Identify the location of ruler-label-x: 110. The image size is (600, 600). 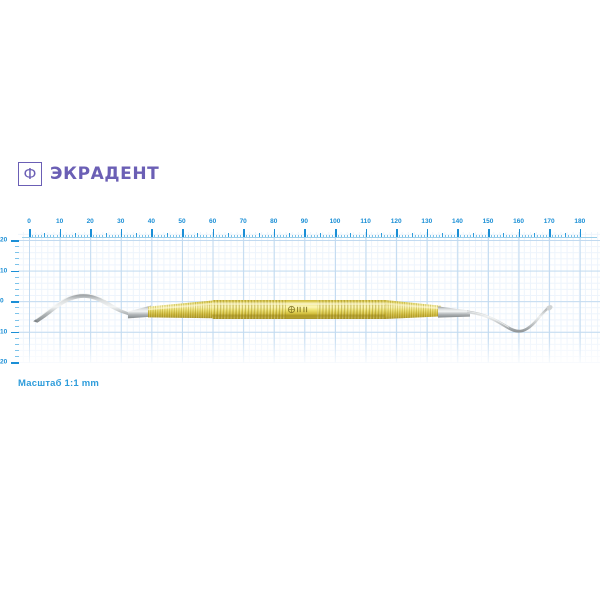
(365, 221).